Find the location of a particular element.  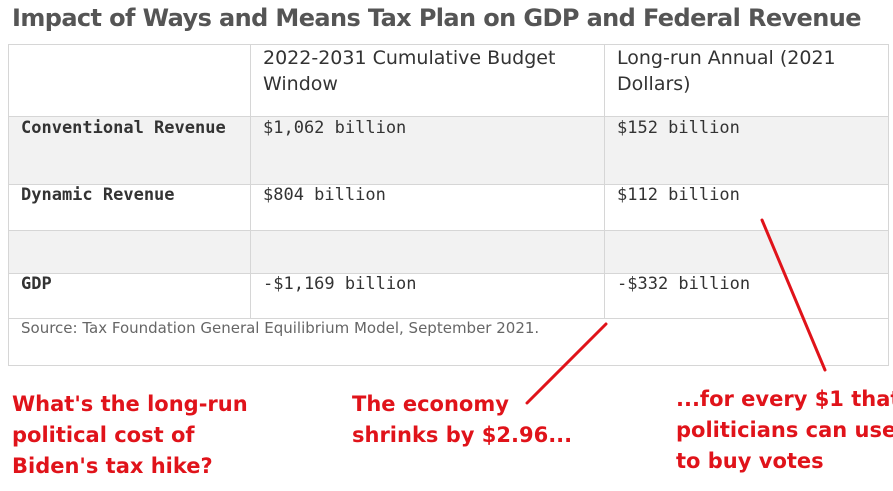

annotation-line: What's the long-run is located at coordinates (130, 404).